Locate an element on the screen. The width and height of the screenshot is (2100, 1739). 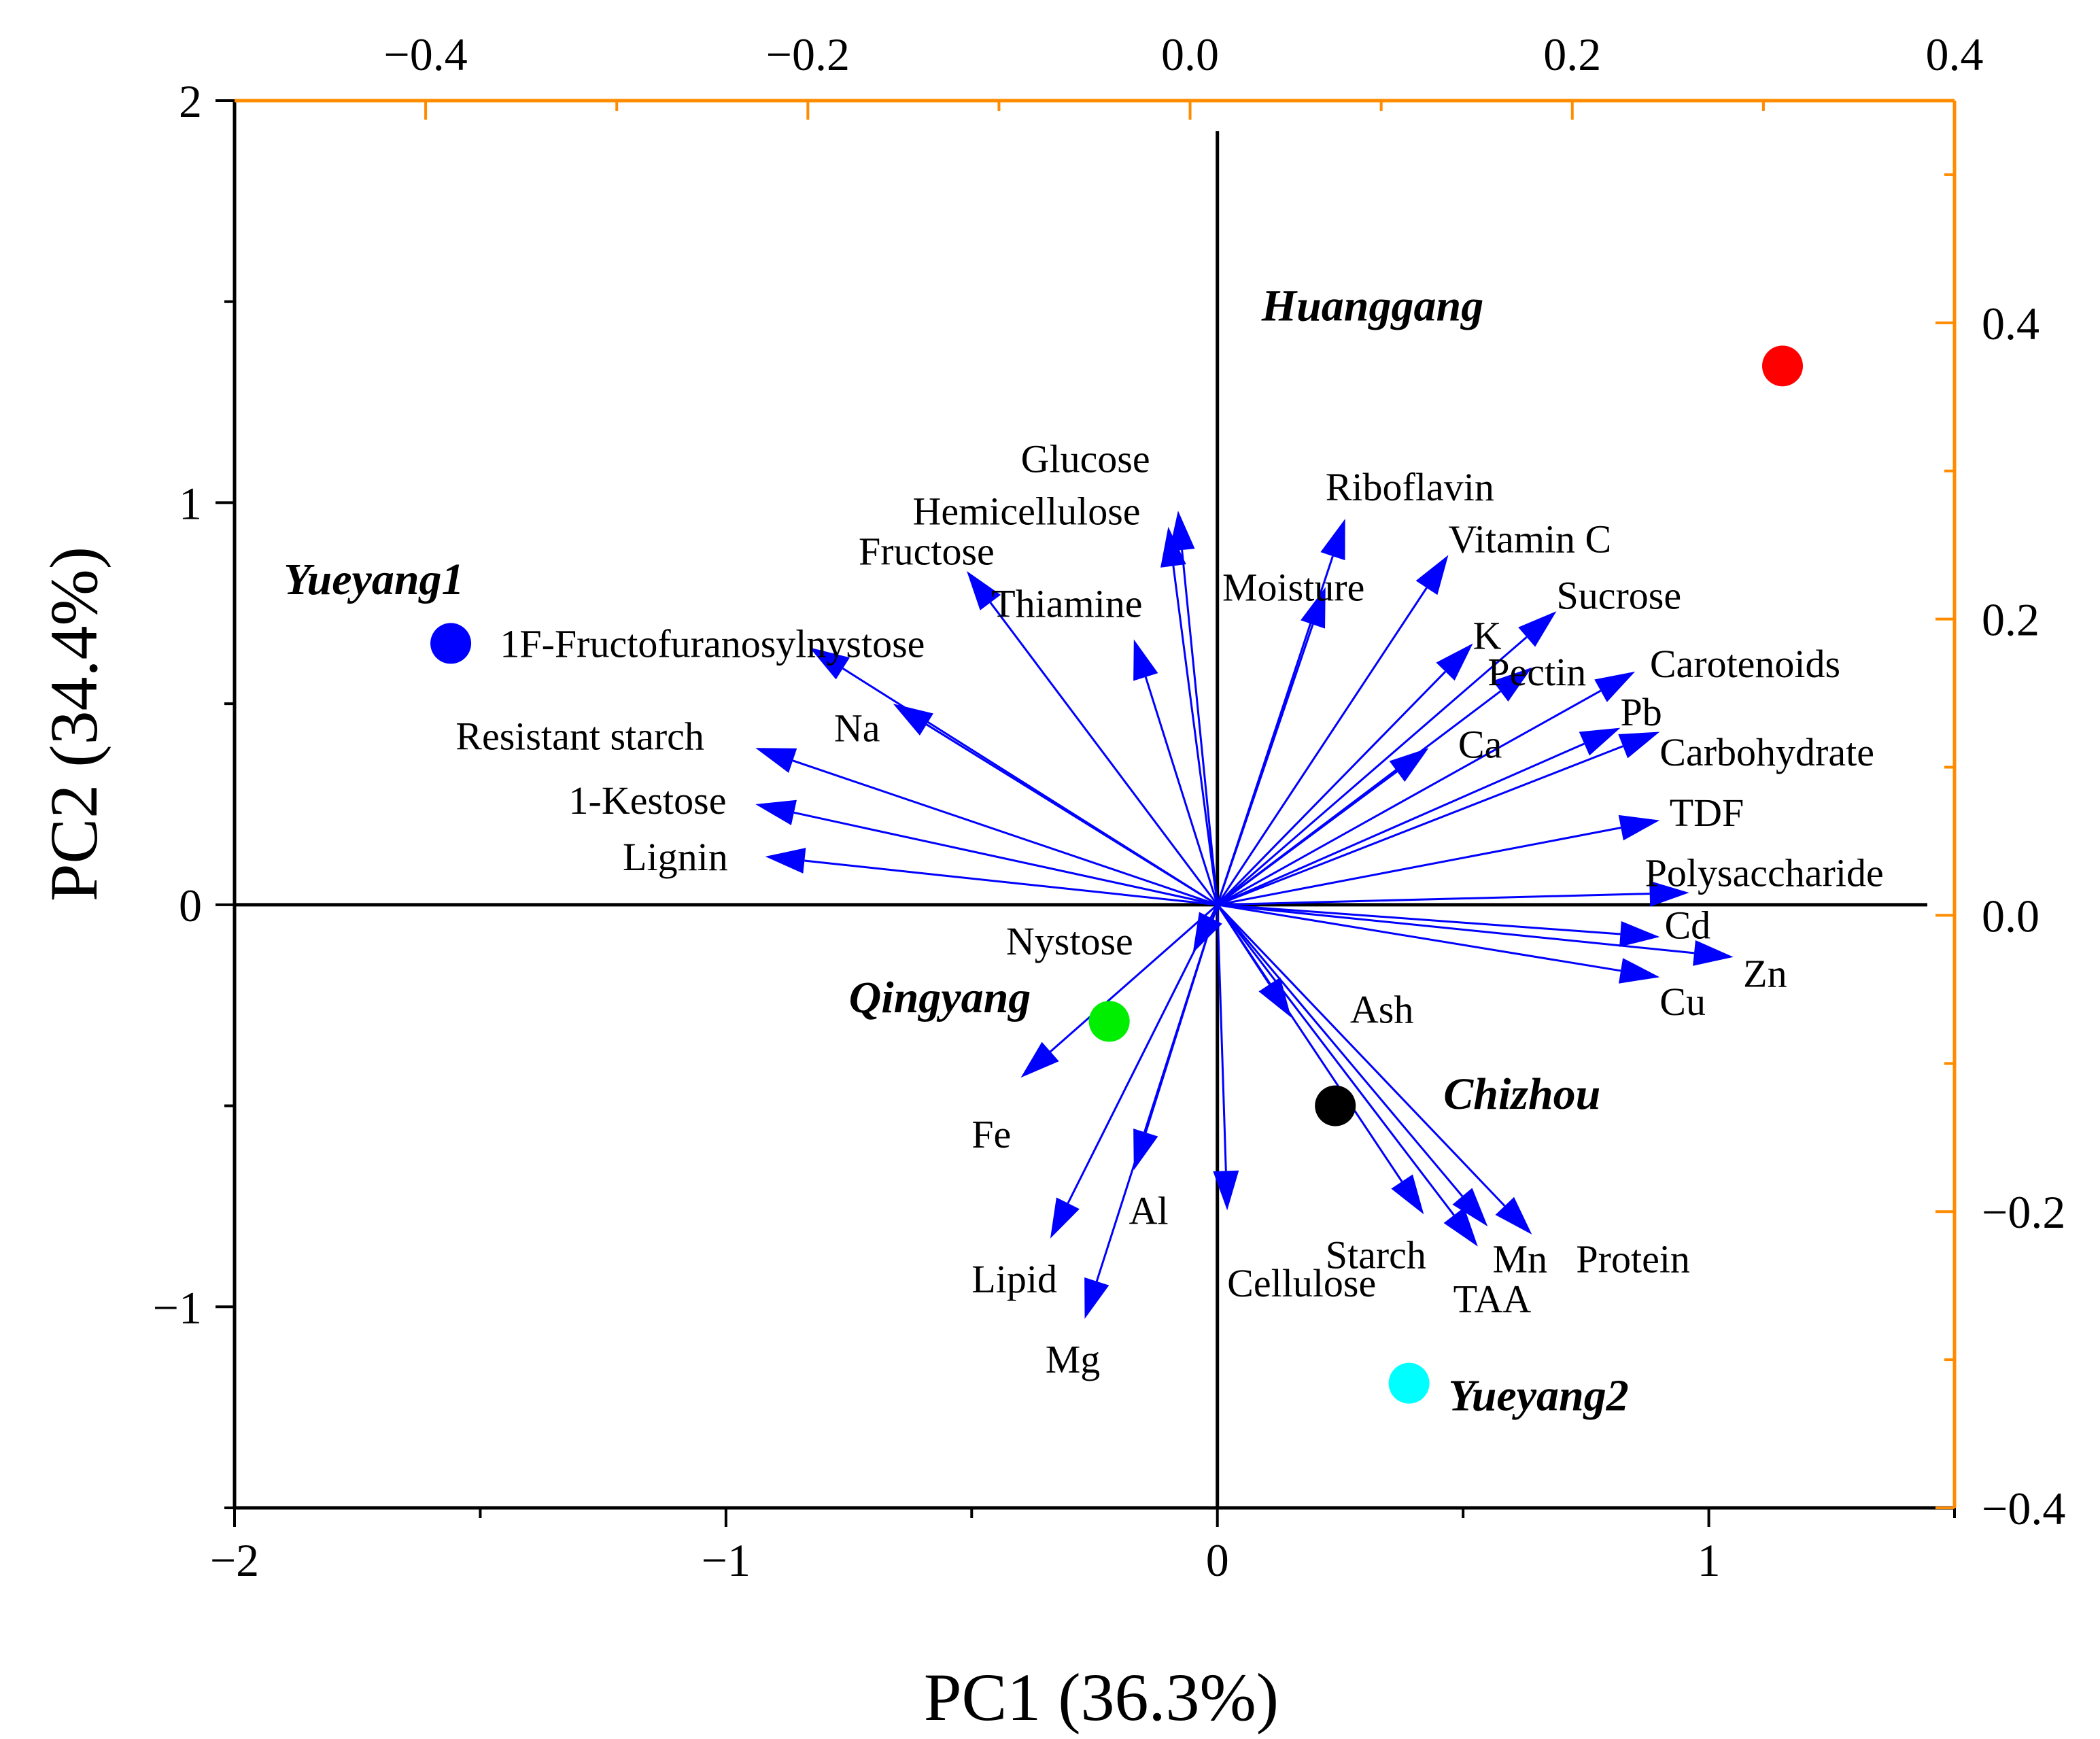
loading-label: Ca is located at coordinates (1480, 744).